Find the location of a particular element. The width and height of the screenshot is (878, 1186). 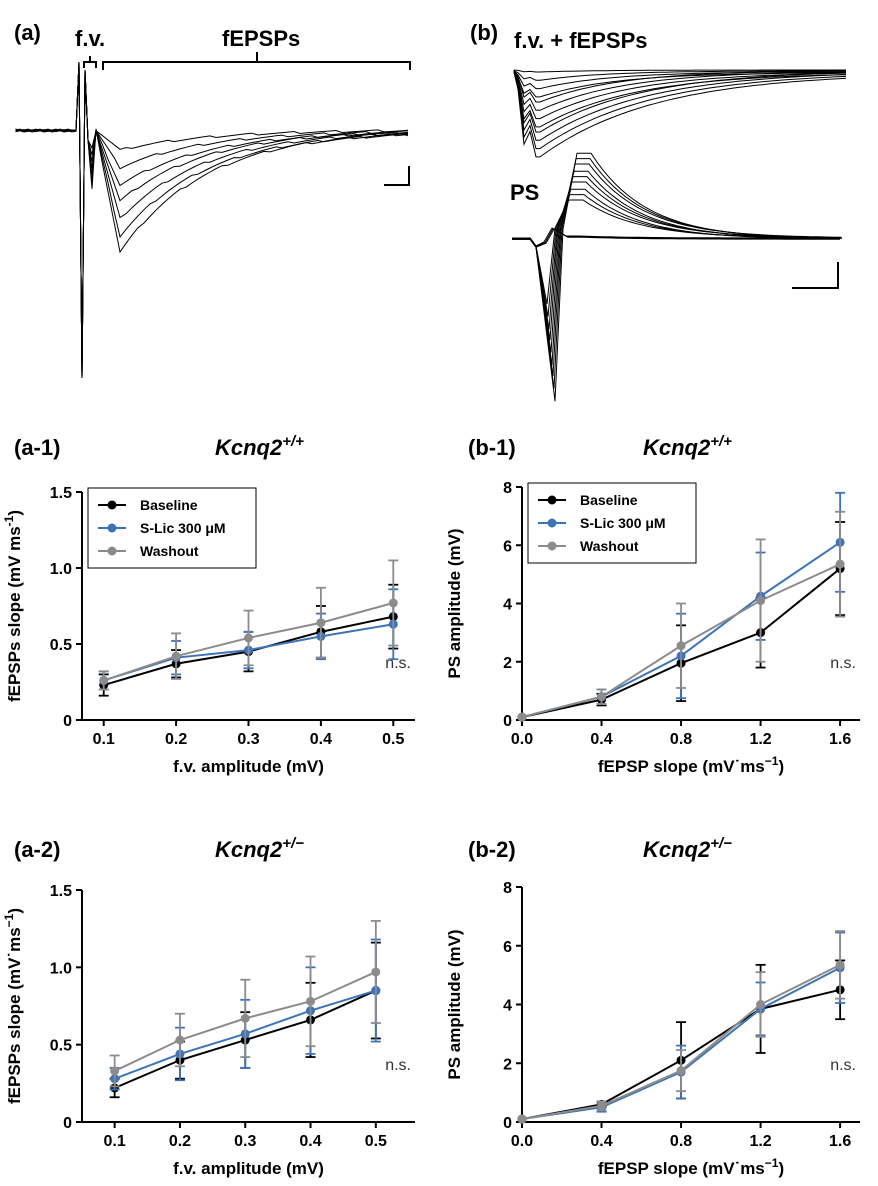

legend-entry: Washout is located at coordinates (169, 551).